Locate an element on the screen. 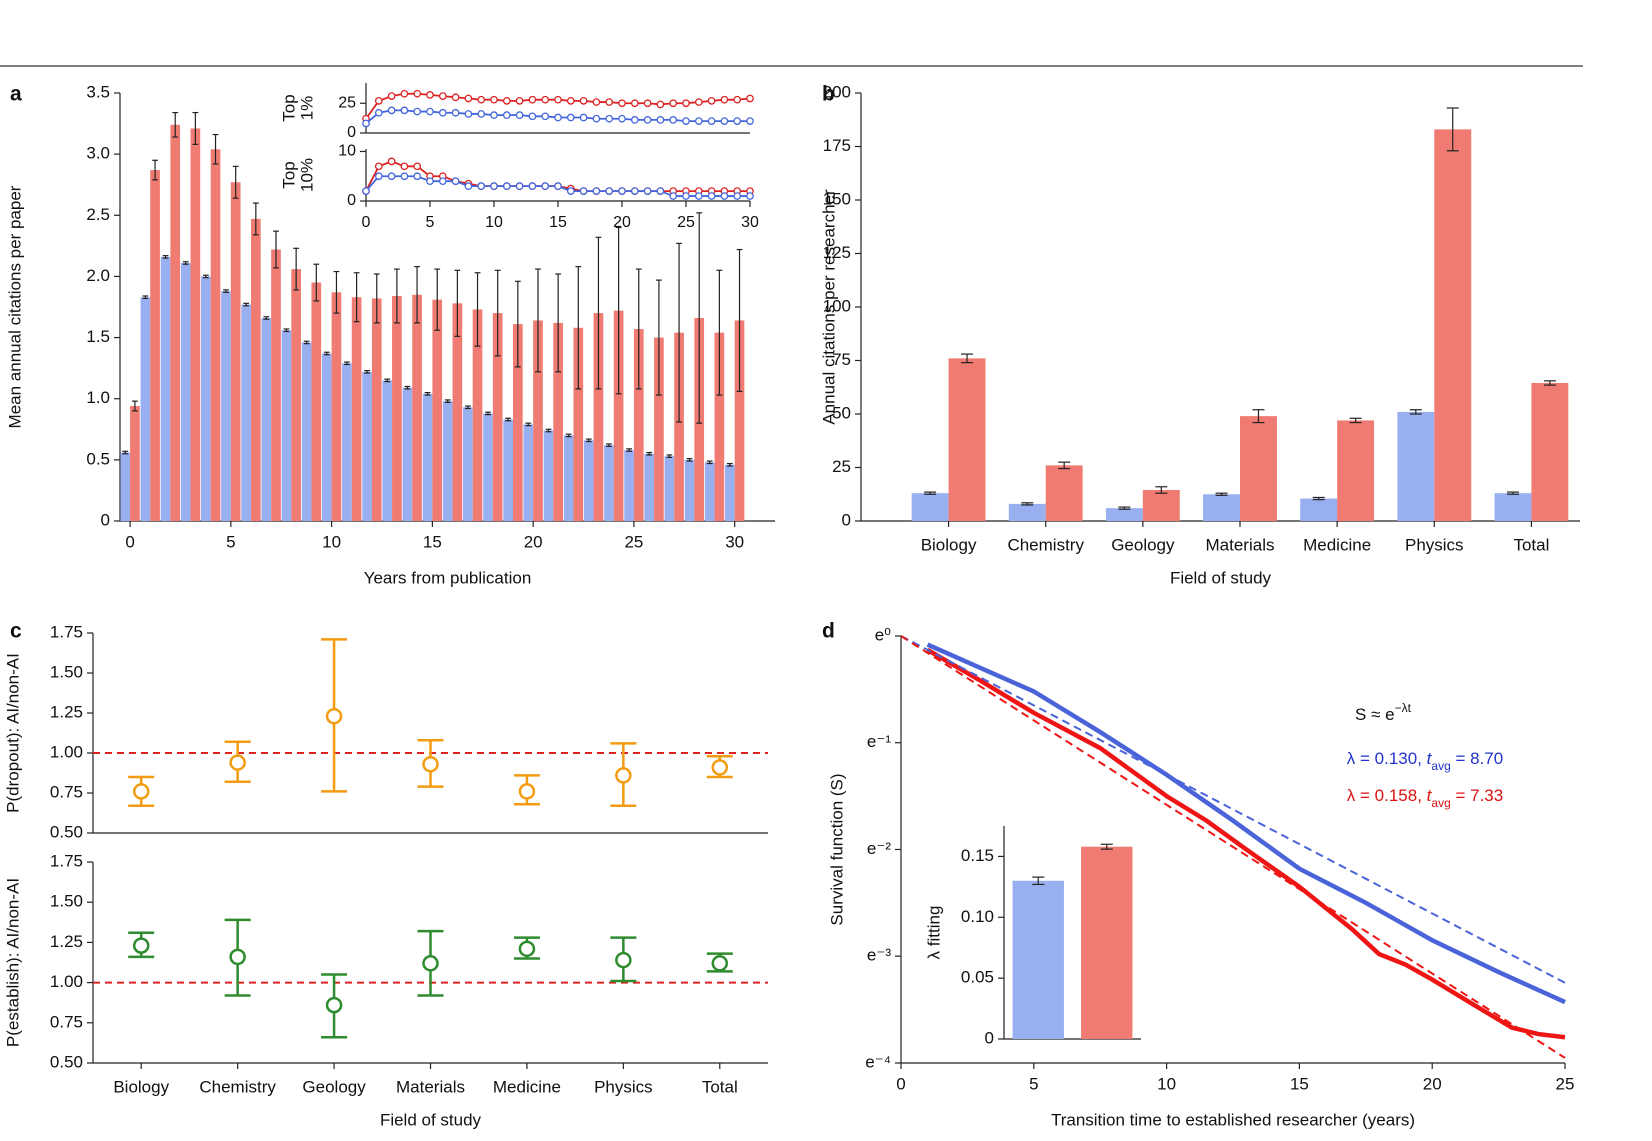  x-tick-label: 25 is located at coordinates (633, 541).